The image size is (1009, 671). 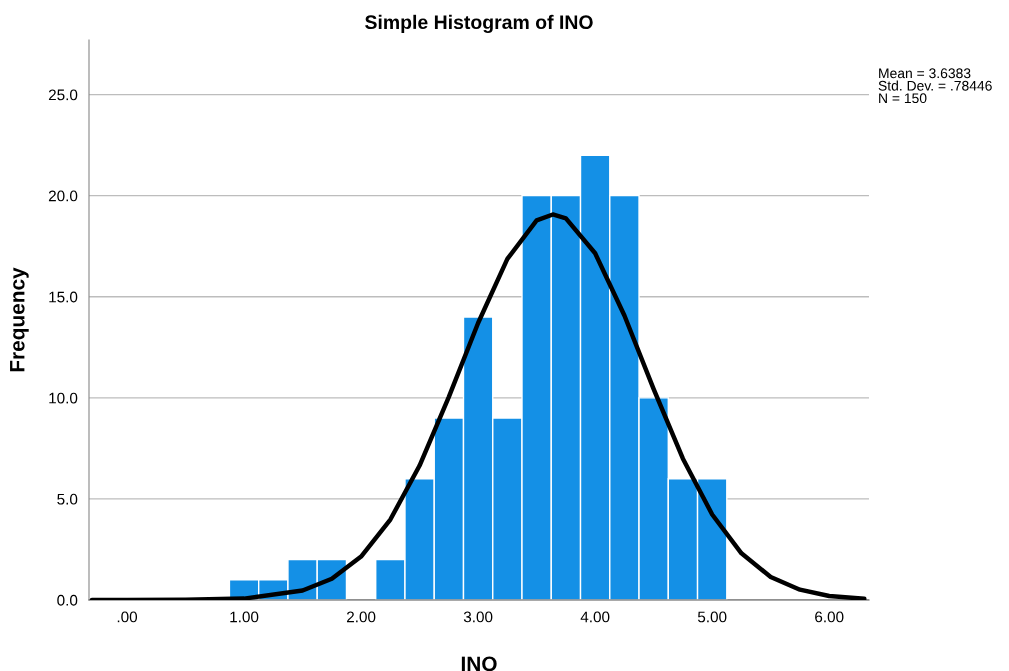 I want to click on chart-title: Simple Histogram of INO, so click(x=479, y=24).